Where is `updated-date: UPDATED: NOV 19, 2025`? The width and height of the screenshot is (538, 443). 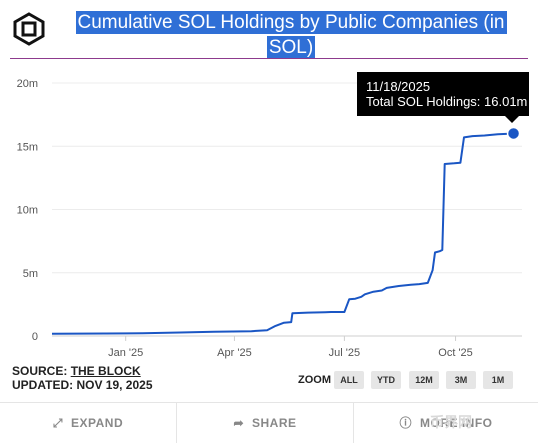
updated-date: UPDATED: NOV 19, 2025 is located at coordinates (82, 385).